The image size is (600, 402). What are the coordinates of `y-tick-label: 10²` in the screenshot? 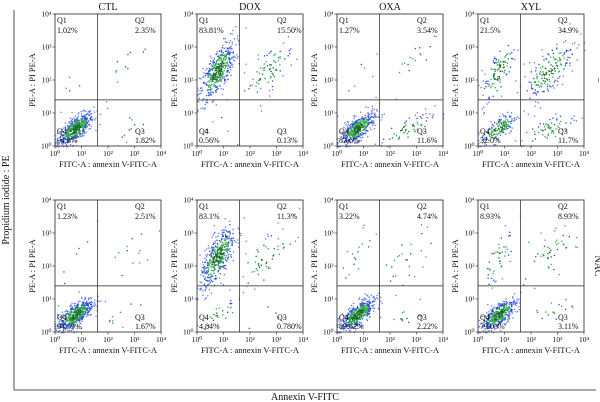 It's located at (47, 80).